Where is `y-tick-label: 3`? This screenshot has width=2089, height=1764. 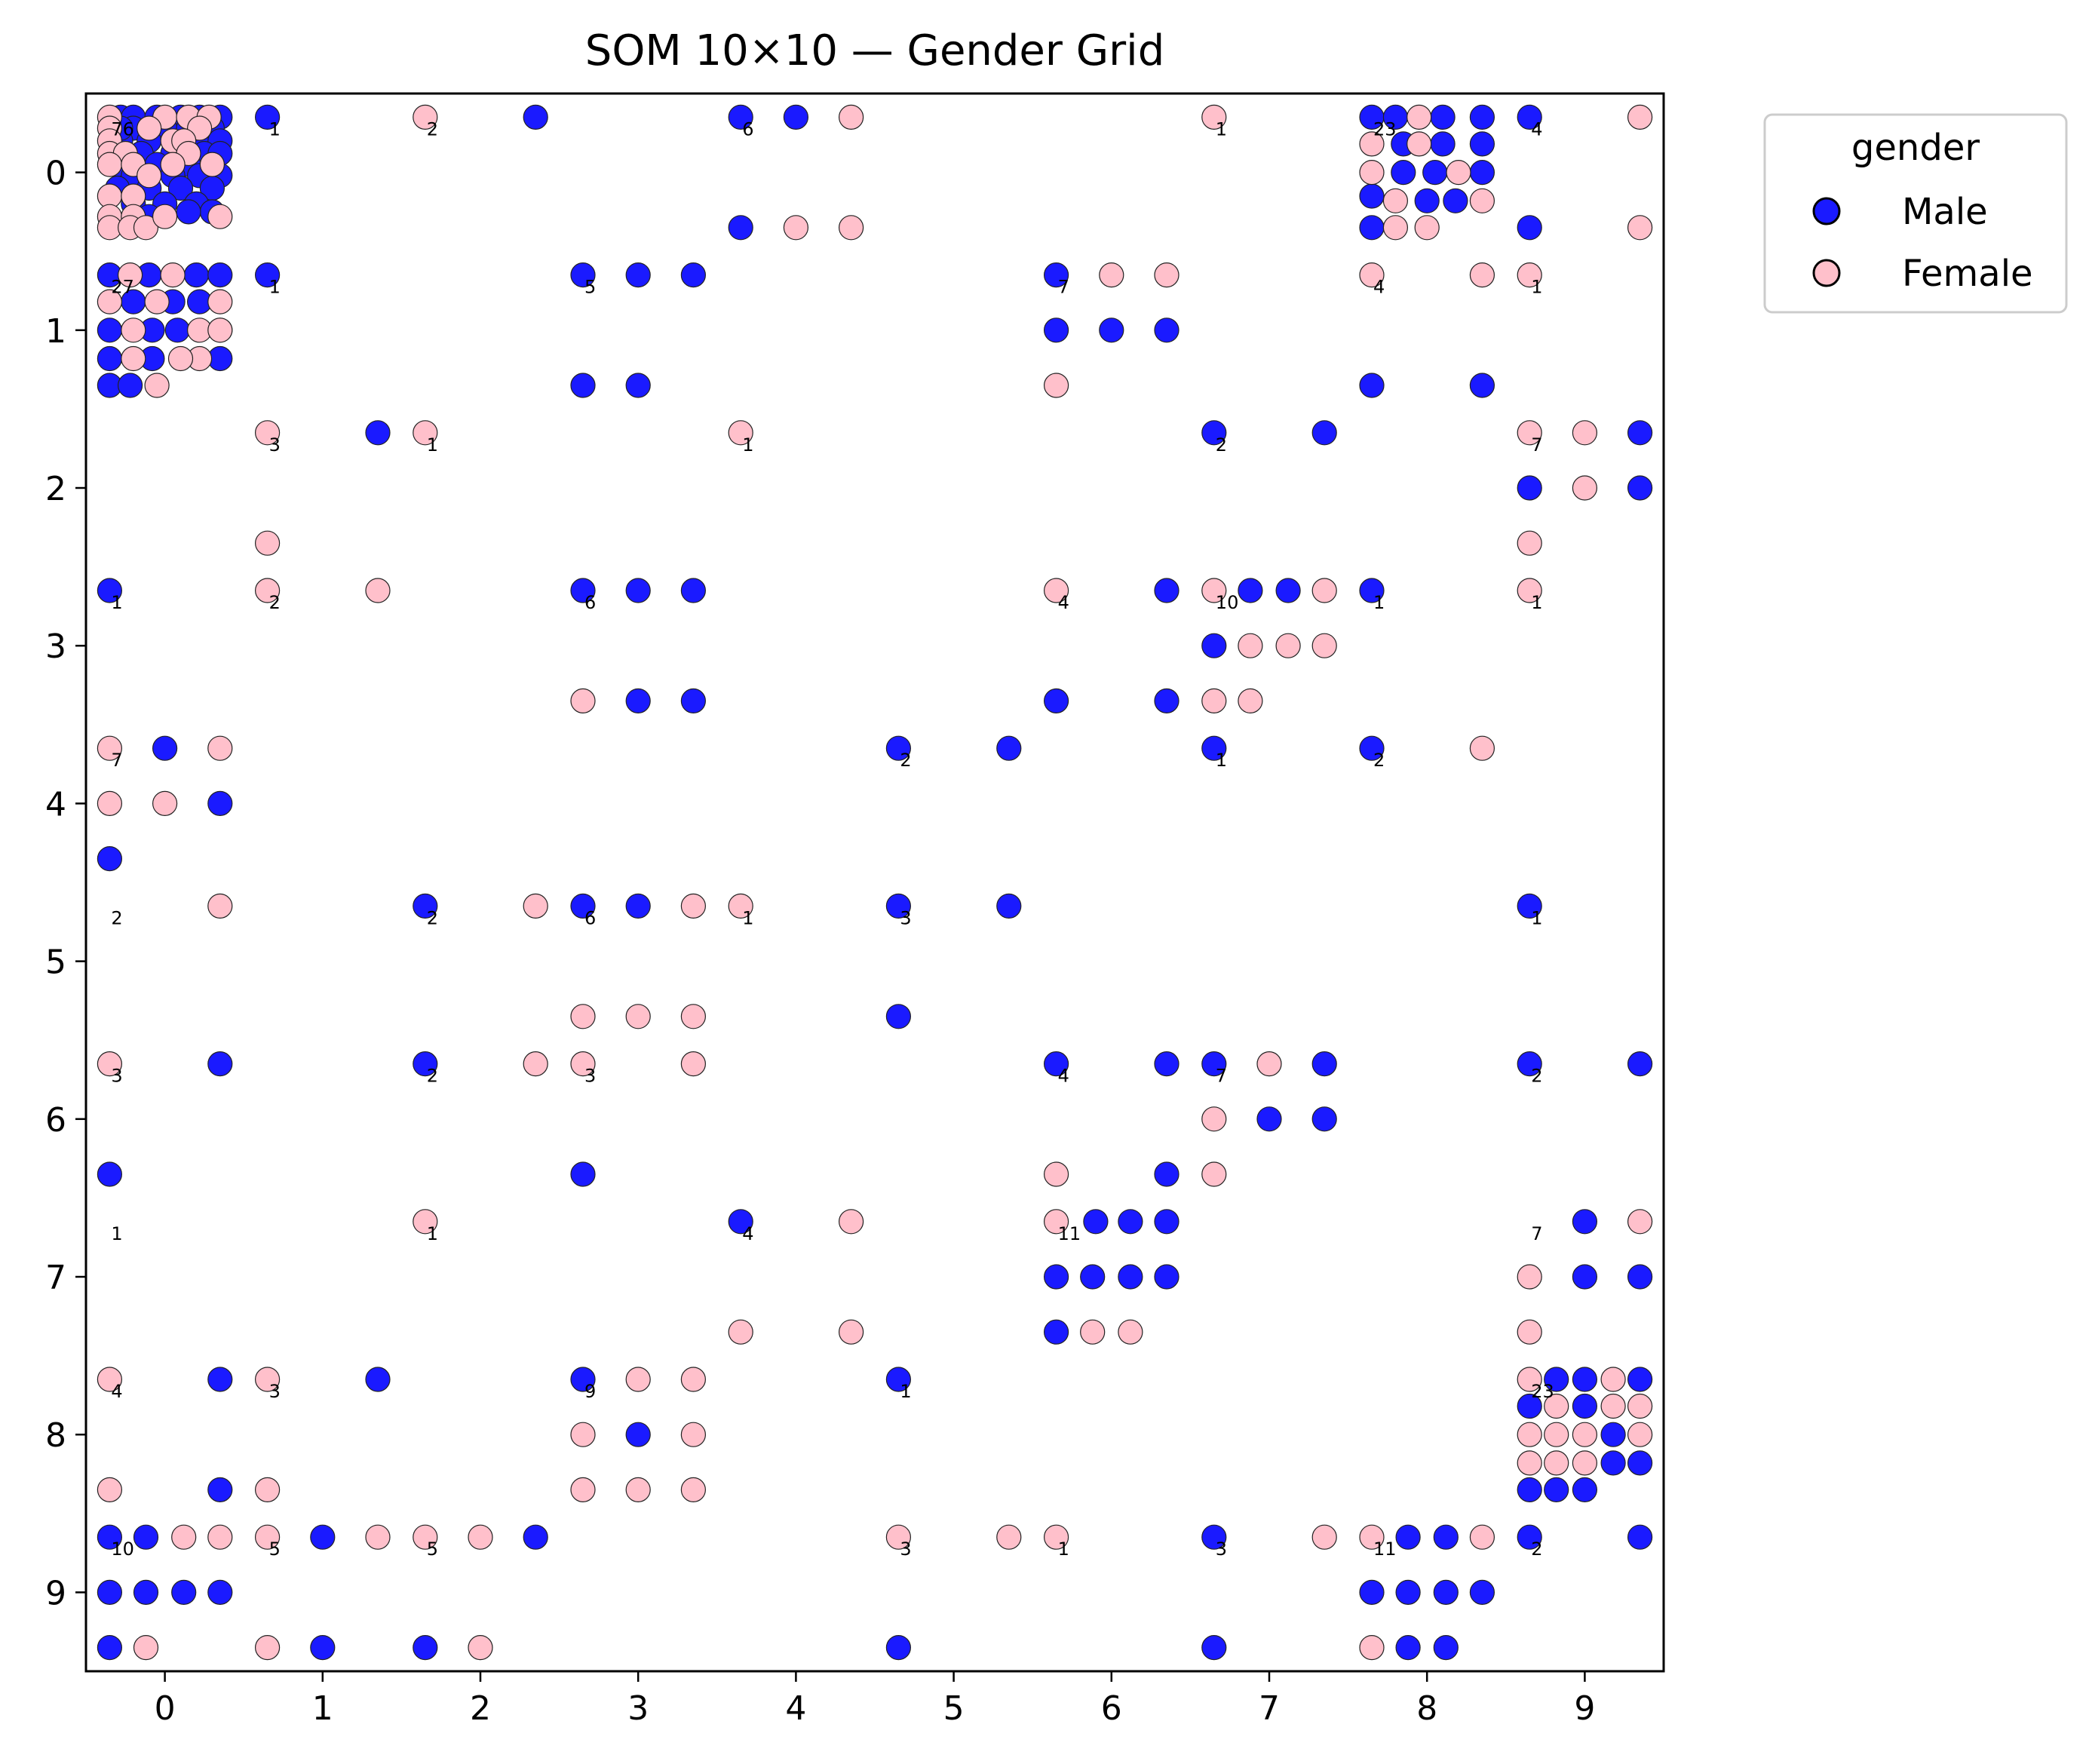
y-tick-label: 3 is located at coordinates (55, 646).